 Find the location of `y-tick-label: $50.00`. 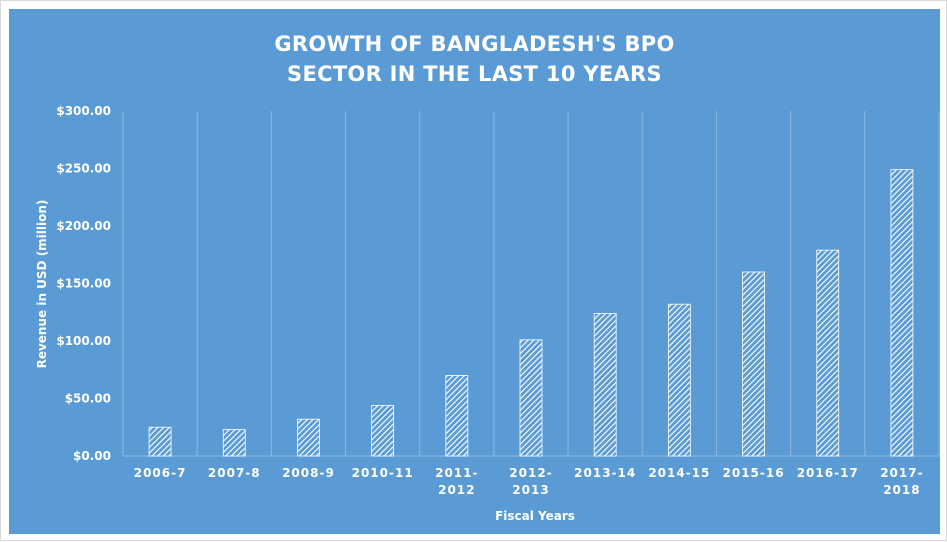

y-tick-label: $50.00 is located at coordinates (88, 399).